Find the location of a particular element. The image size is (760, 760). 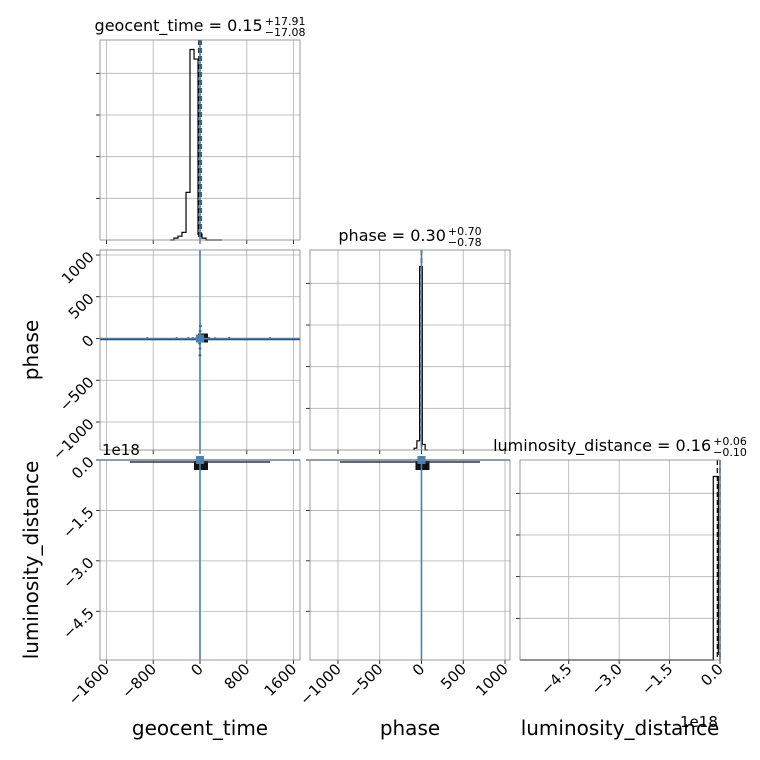

x-axis-label-phase: phase is located at coordinates (410, 728).